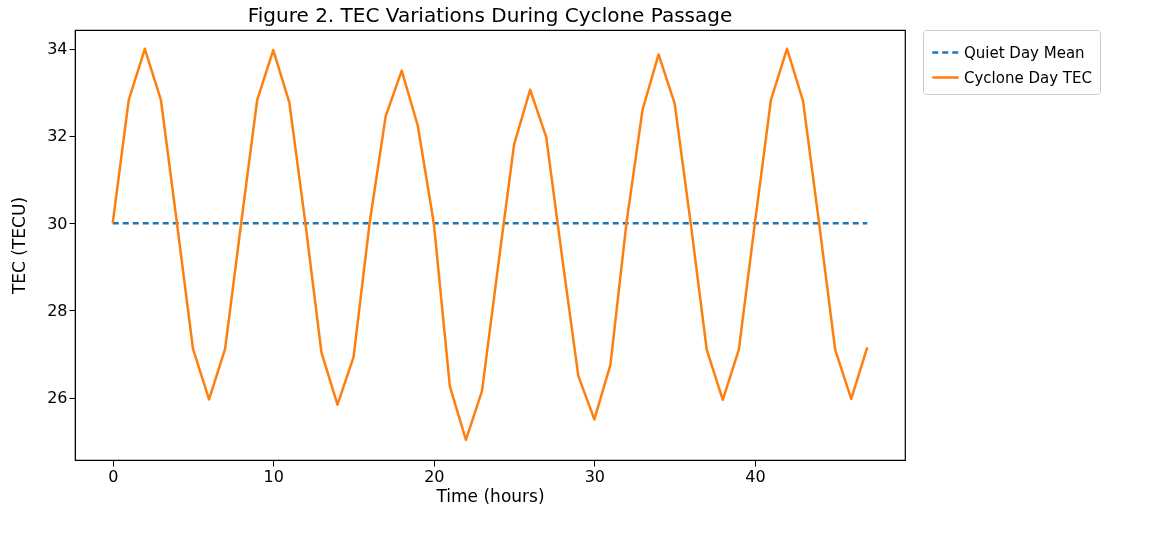  I want to click on chart-title: Figure 2. TEC Variations During Cyclone Passage, so click(490, 14).